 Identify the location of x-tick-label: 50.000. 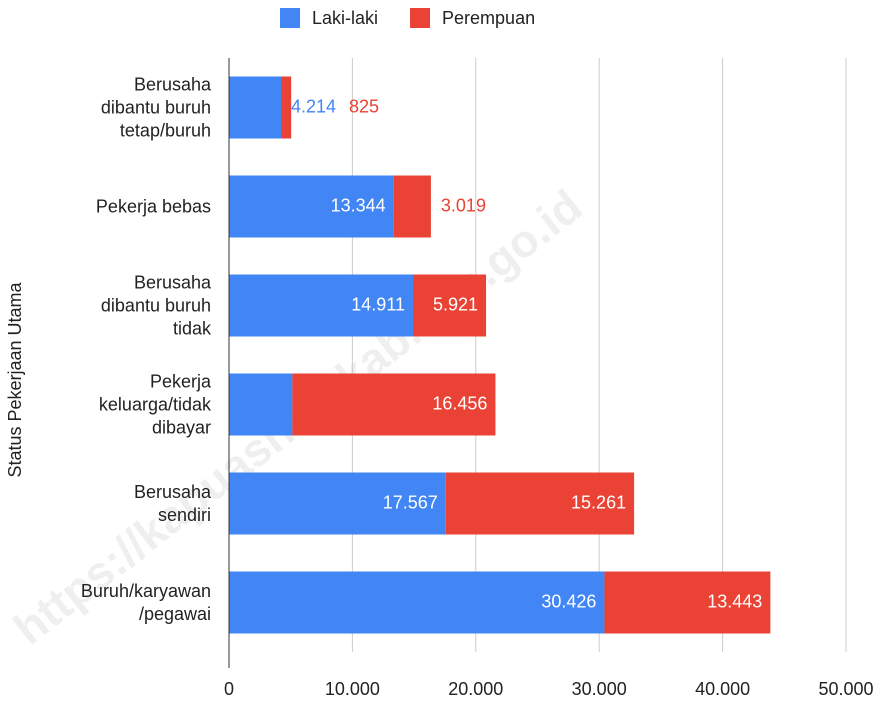
(845, 689).